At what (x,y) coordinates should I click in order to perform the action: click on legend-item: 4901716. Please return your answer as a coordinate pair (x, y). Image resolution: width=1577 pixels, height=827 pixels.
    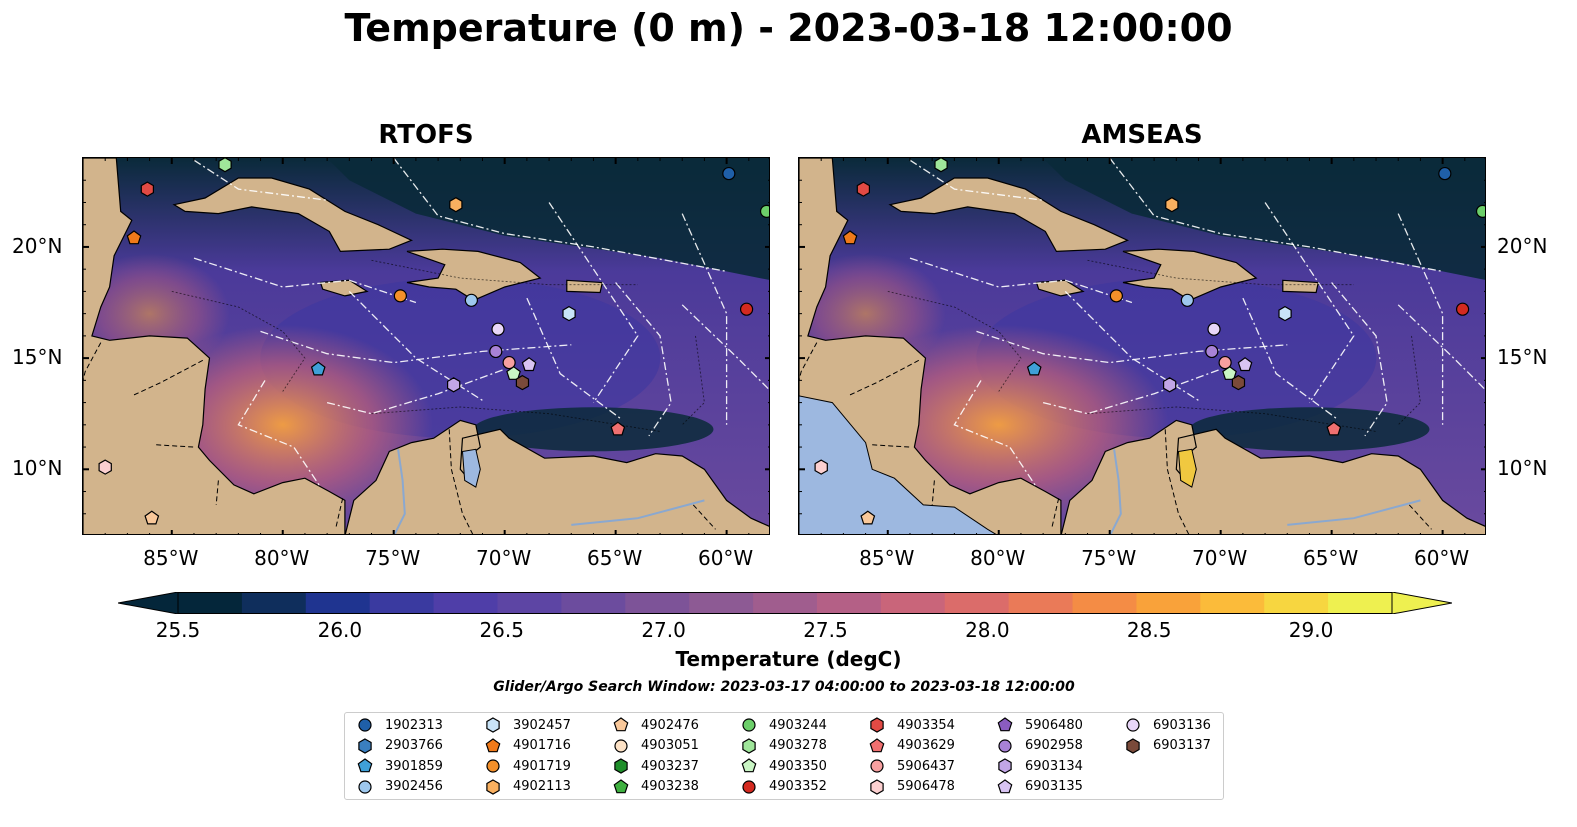
    Looking at the image, I should click on (528, 746).